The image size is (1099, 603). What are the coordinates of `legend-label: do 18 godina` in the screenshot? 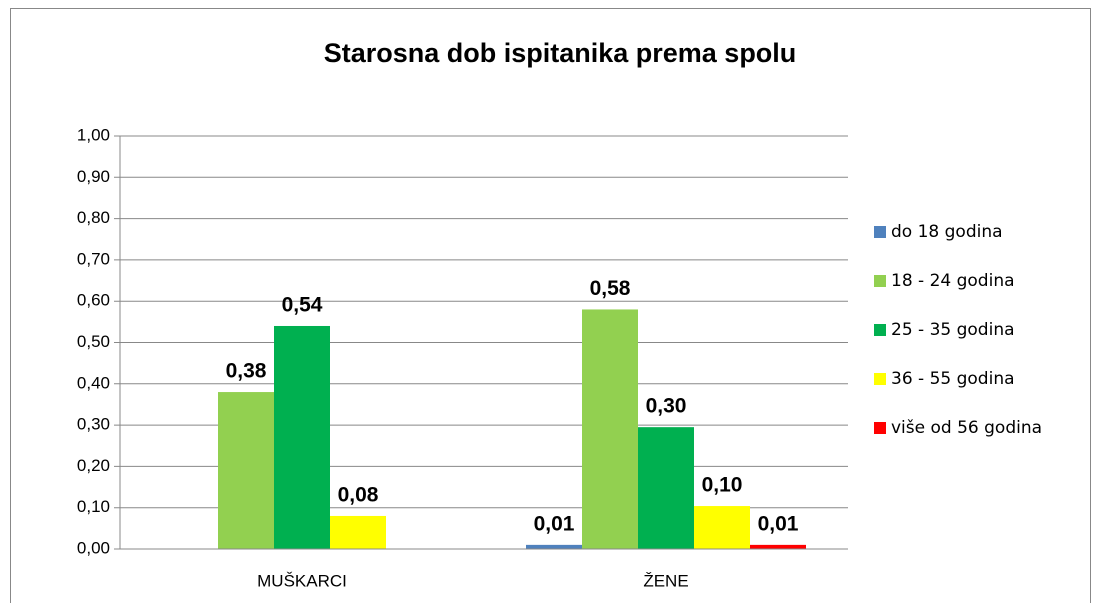 It's located at (947, 232).